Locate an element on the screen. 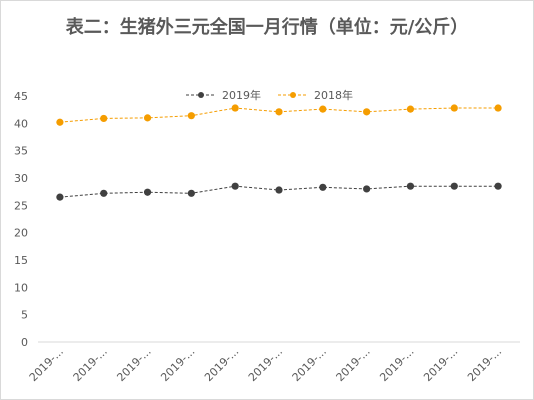 This screenshot has height=400, width=534. y-tick-label: 45 is located at coordinates (21, 96).